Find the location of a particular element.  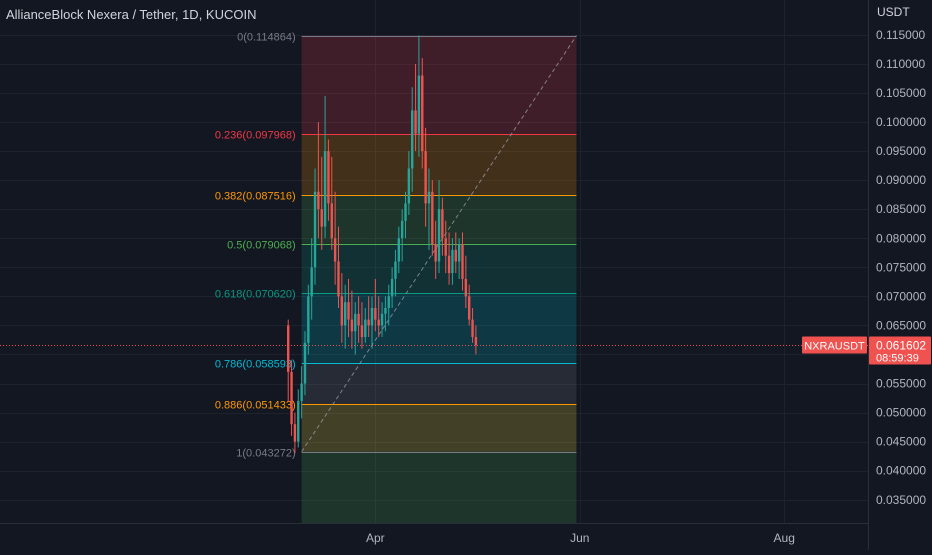

symbol-badge-box is located at coordinates (834, 345).